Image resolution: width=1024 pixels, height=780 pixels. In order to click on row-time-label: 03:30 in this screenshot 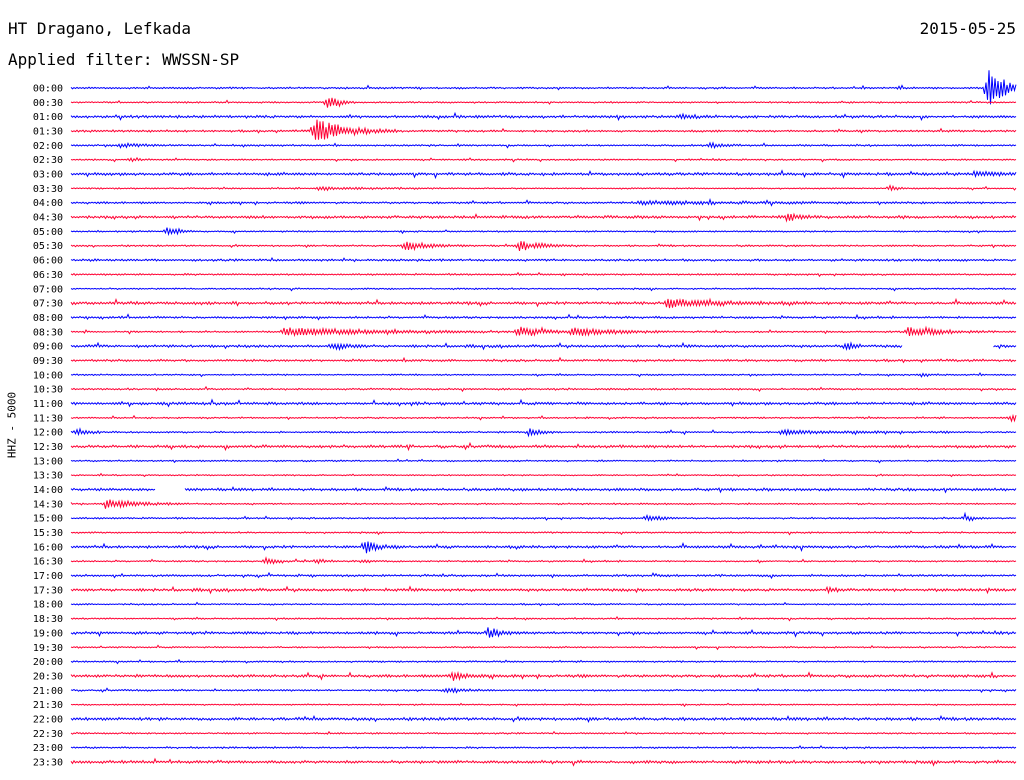, I will do `click(48, 189)`.